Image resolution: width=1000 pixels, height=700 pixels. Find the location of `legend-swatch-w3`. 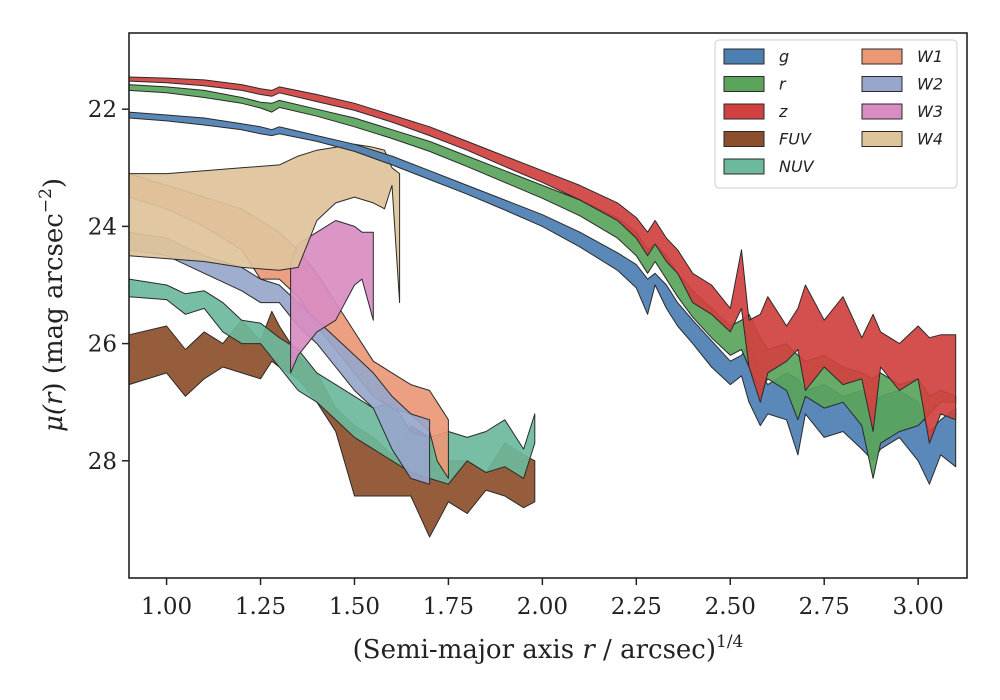

legend-swatch-w3 is located at coordinates (882, 111).